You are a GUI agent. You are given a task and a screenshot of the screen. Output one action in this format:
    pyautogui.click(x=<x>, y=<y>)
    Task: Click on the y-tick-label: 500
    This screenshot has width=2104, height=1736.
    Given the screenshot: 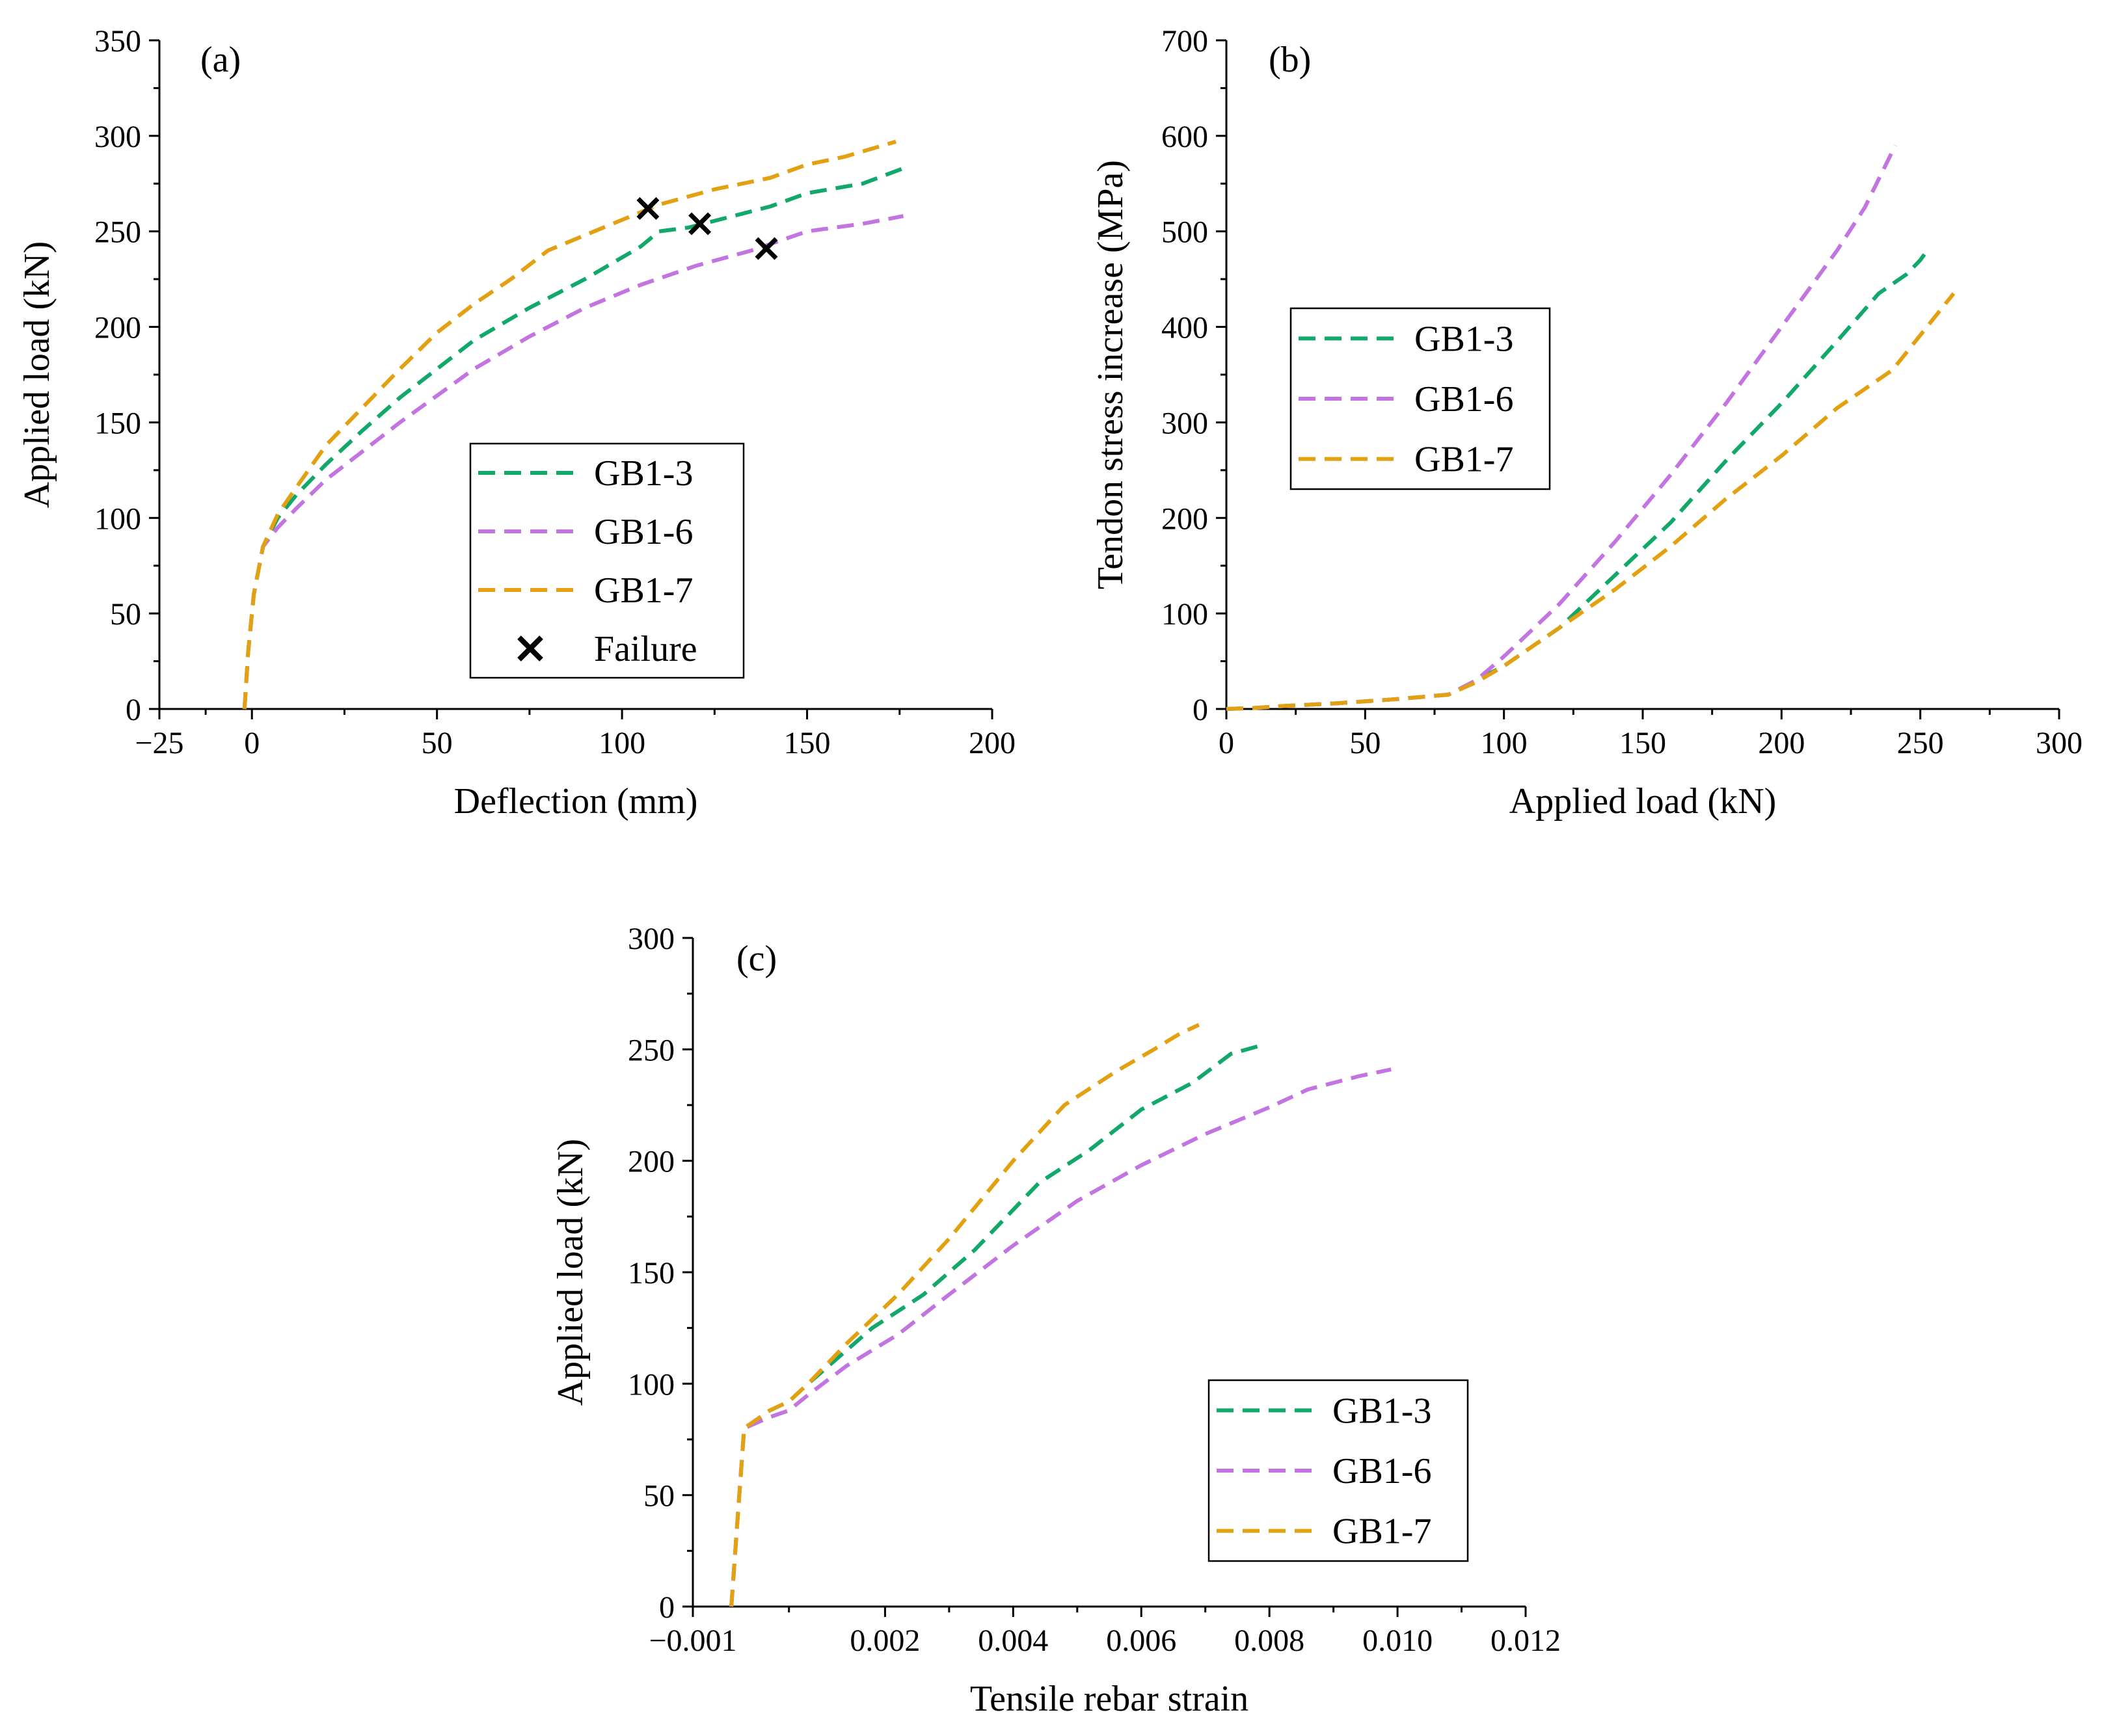 What is the action you would take?
    pyautogui.click(x=1184, y=232)
    